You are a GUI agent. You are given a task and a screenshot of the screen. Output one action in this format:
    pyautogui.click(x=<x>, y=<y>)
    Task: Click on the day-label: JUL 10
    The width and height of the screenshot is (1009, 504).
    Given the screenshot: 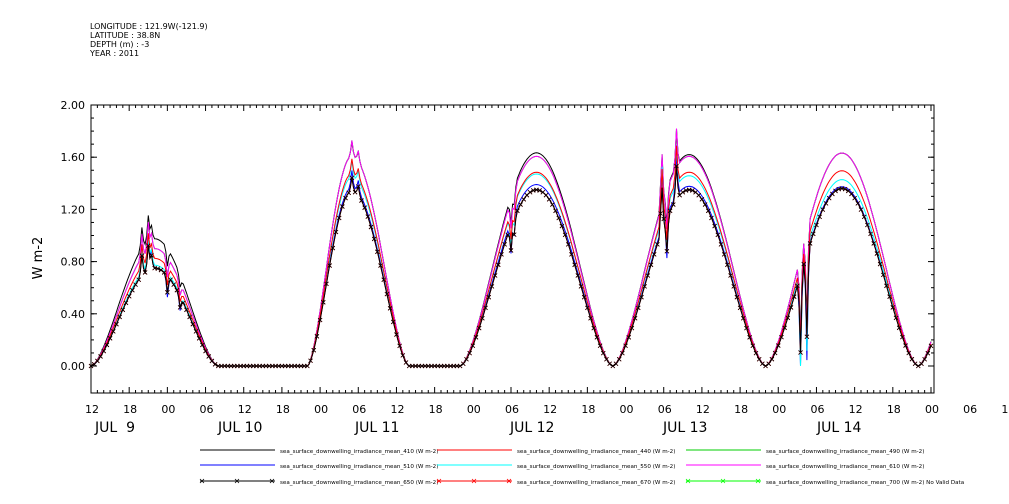 What is the action you would take?
    pyautogui.click(x=239, y=428)
    